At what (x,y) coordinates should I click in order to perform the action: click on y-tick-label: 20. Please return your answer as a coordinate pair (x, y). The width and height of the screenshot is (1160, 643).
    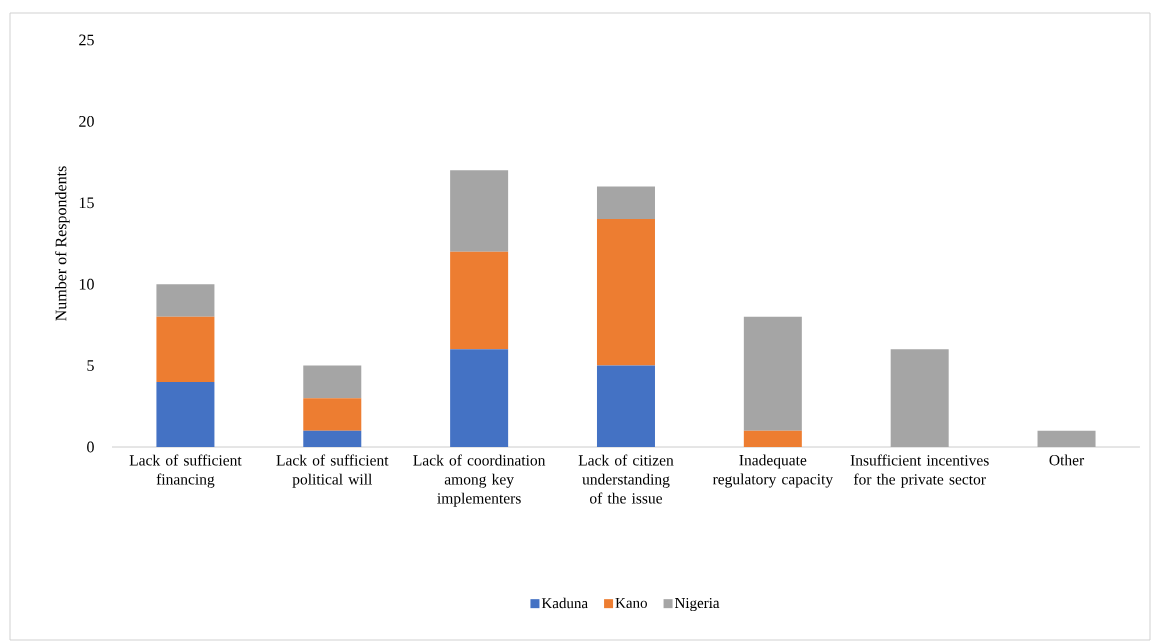
    Looking at the image, I should click on (86, 121).